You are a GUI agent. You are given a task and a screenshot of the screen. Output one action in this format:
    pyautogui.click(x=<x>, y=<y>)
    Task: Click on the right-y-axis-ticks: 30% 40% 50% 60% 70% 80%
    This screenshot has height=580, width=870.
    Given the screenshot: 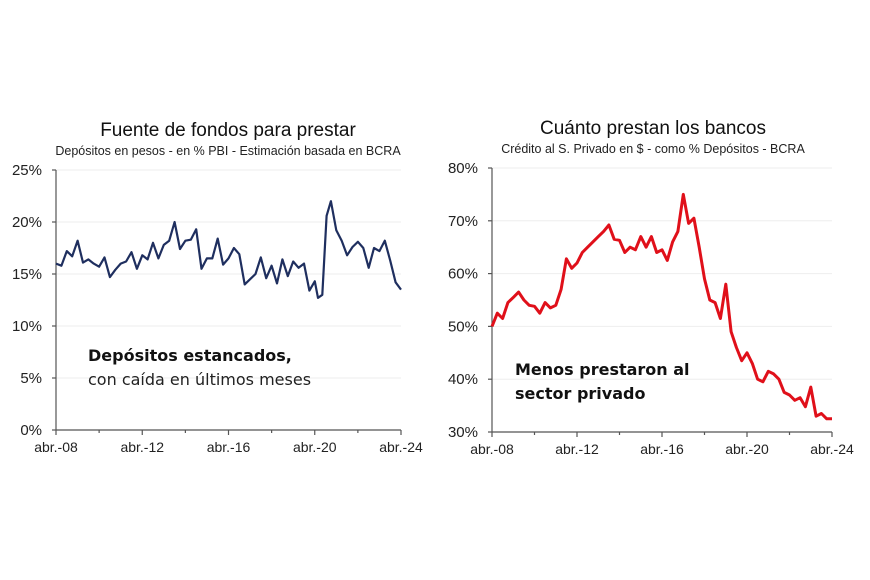 What is the action you would take?
    pyautogui.click(x=470, y=300)
    